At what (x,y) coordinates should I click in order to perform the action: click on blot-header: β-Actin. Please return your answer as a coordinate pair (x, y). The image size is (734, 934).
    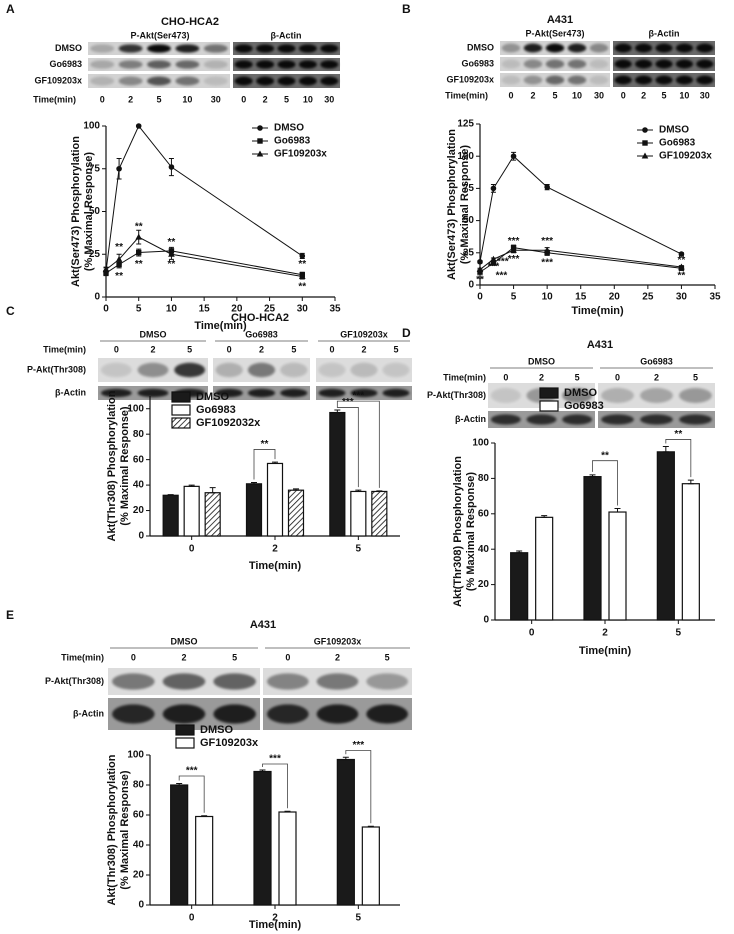
    Looking at the image, I should click on (664, 33).